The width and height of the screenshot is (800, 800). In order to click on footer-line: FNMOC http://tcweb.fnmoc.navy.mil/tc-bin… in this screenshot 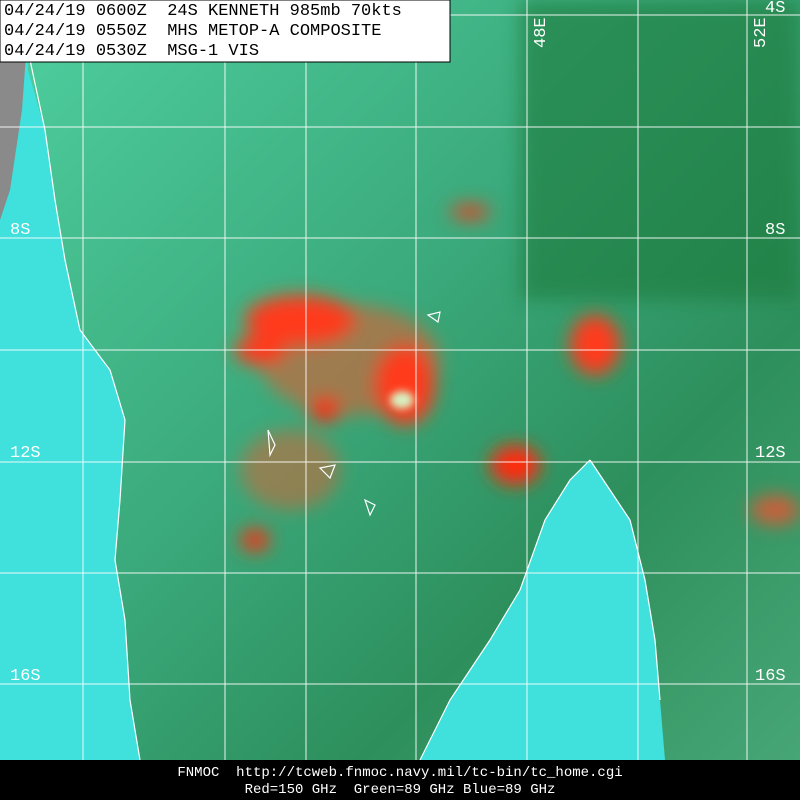, I will do `click(399, 773)`.